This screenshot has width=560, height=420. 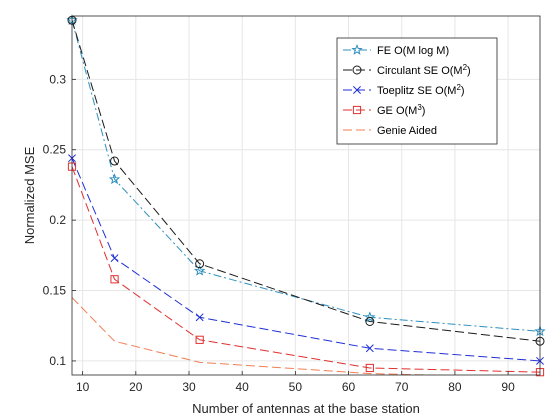 I want to click on legend-label-text: Genie Aided, so click(x=407, y=131).